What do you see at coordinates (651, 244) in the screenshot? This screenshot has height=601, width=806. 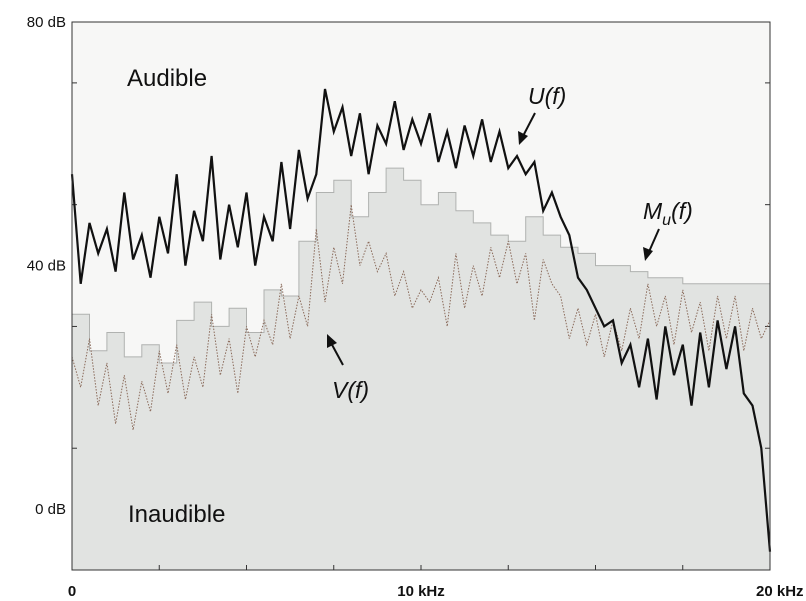 I see `mu-label-arrow` at bounding box center [651, 244].